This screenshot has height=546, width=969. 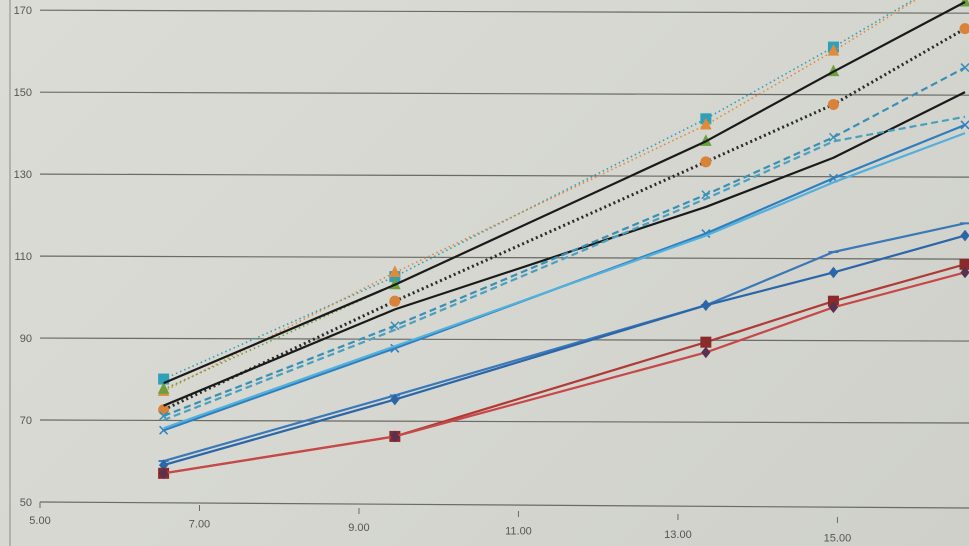 What do you see at coordinates (39, 521) in the screenshot?
I see `x-tick-label: 5.00` at bounding box center [39, 521].